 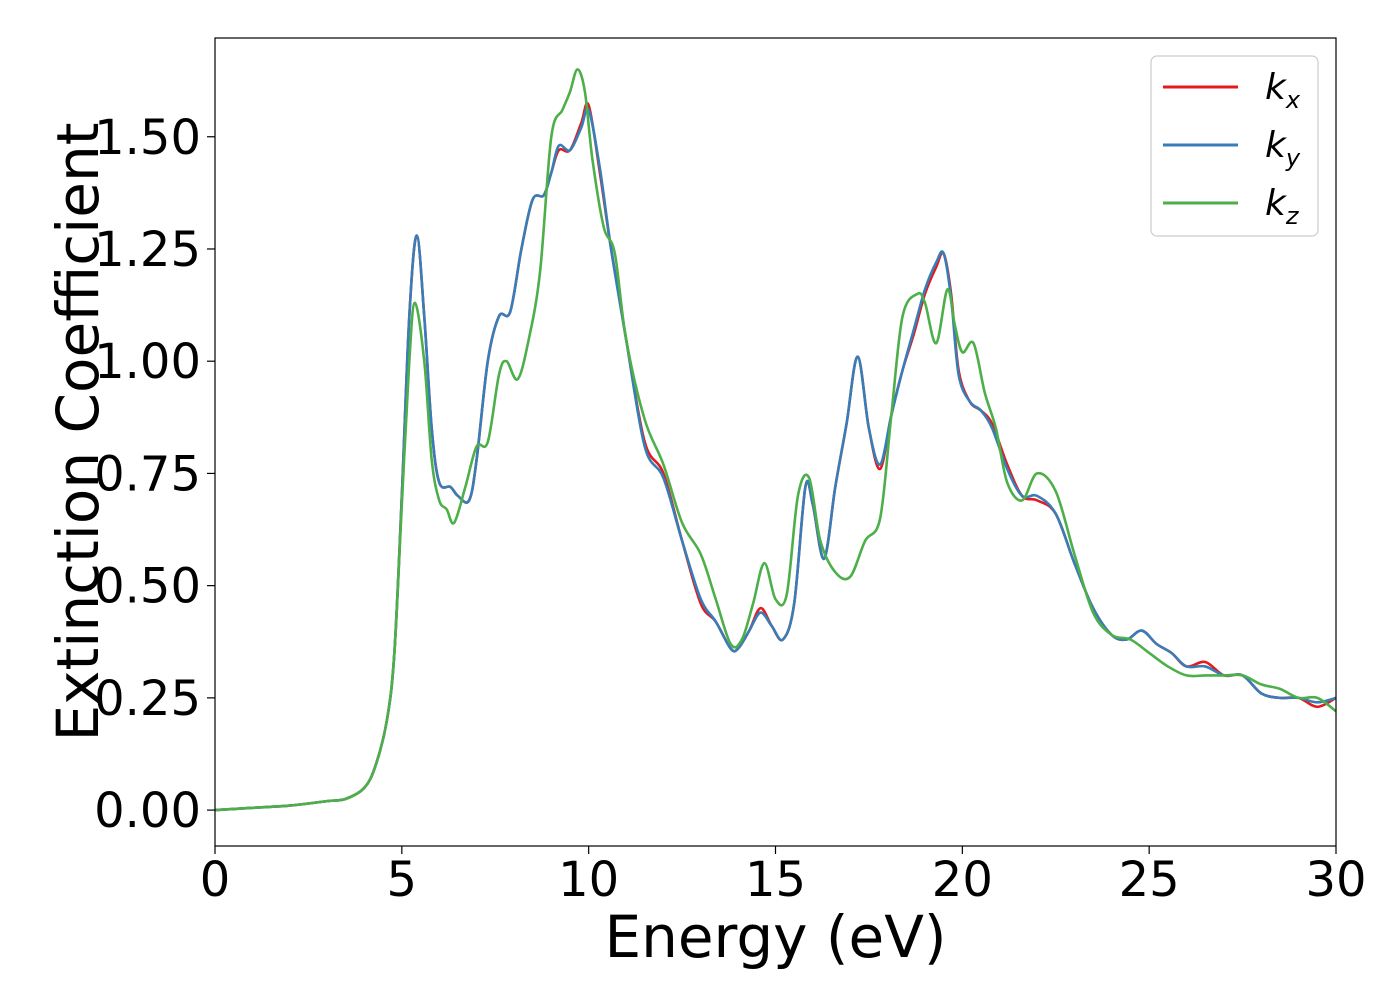 What do you see at coordinates (1283, 148) in the screenshot?
I see `legend-label-ky: ky` at bounding box center [1283, 148].